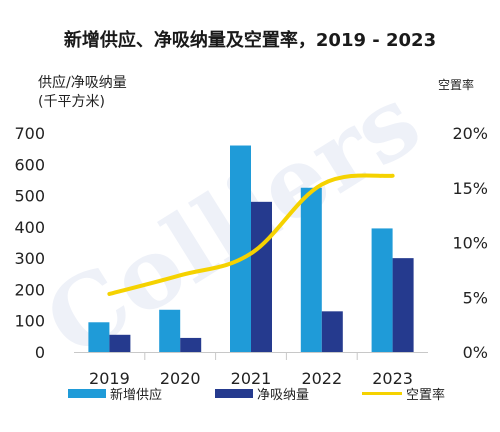 The height and width of the screenshot is (432, 500). Describe the element at coordinates (29, 196) in the screenshot. I see `left-tick-500: 500` at that location.